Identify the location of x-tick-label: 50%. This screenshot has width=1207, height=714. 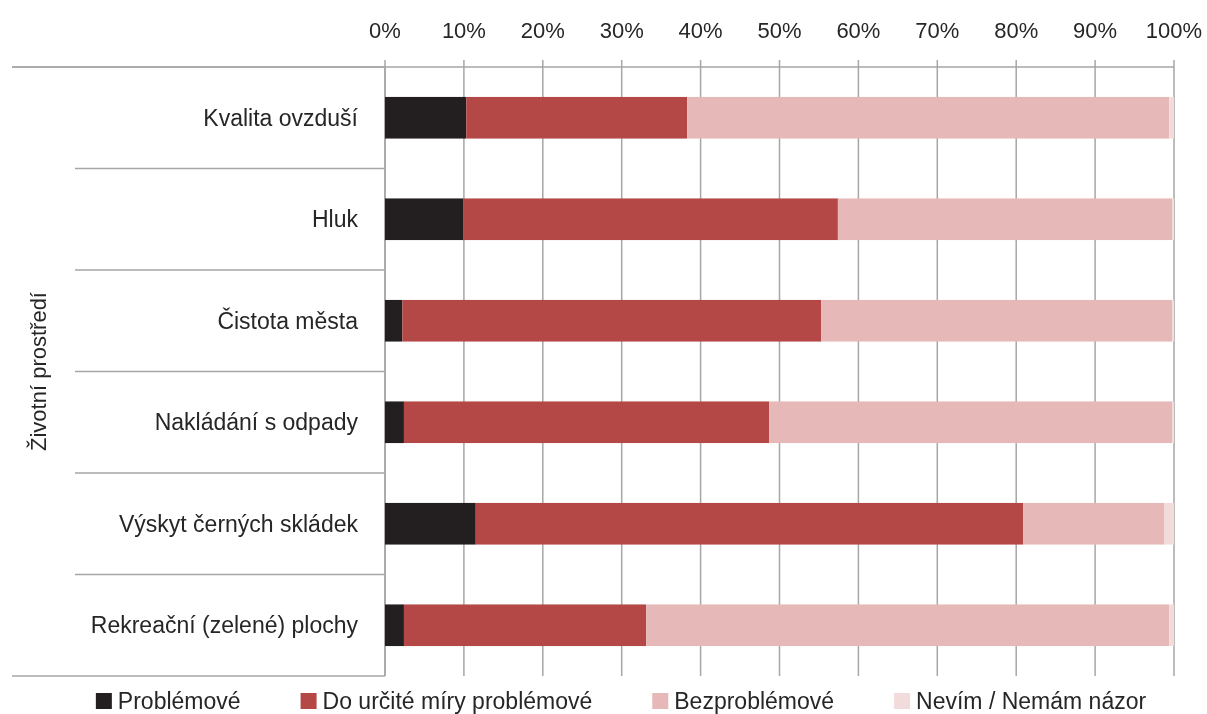
(779, 30).